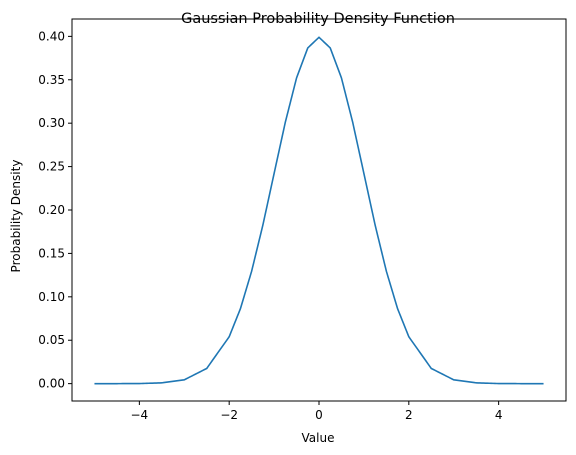 The height and width of the screenshot is (455, 576). Describe the element at coordinates (51, 253) in the screenshot. I see `y-tick-label: 0.15` at that location.